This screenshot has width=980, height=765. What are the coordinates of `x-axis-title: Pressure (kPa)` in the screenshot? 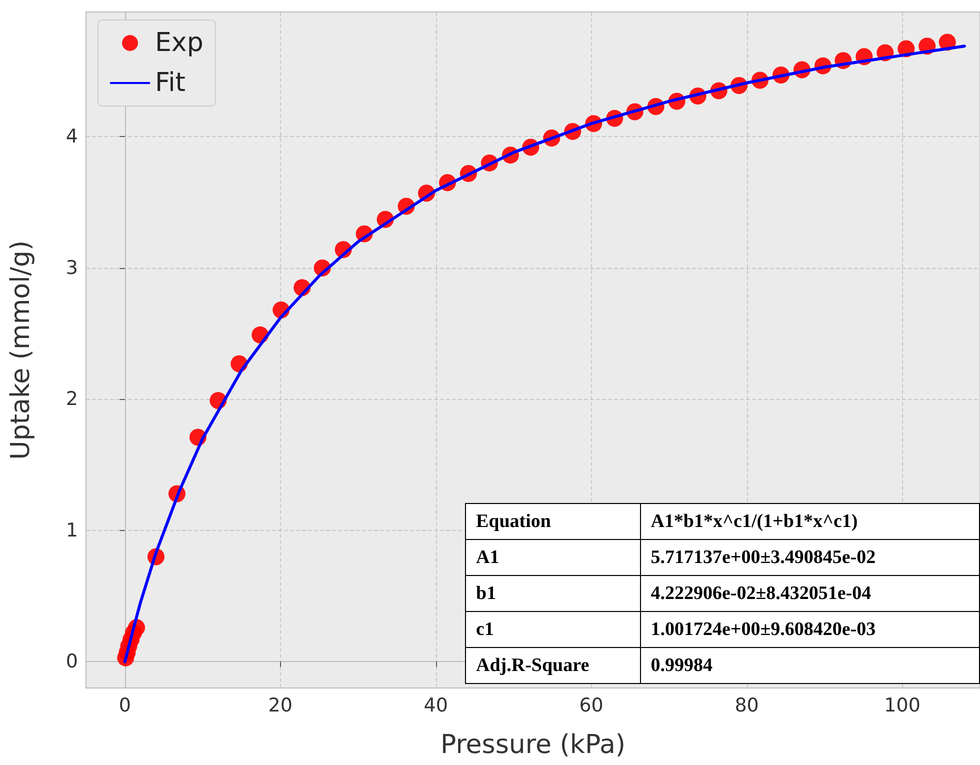 It's located at (533, 745).